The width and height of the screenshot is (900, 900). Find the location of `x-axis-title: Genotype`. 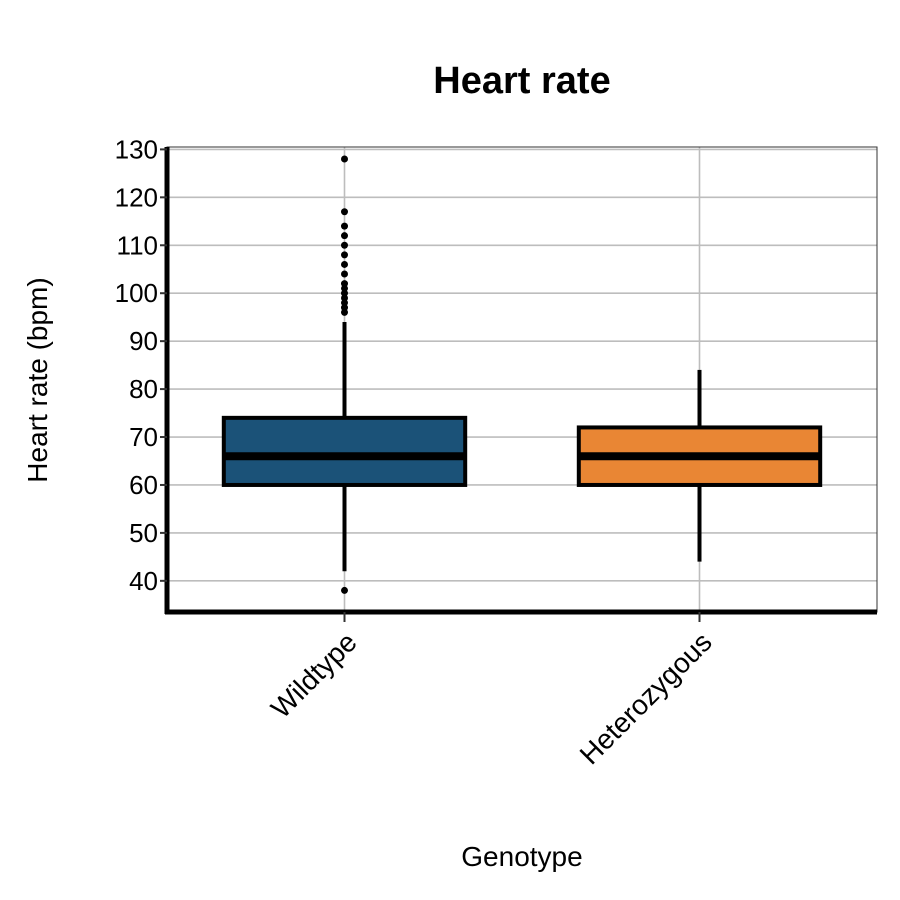

x-axis-title: Genotype is located at coordinates (521, 856).